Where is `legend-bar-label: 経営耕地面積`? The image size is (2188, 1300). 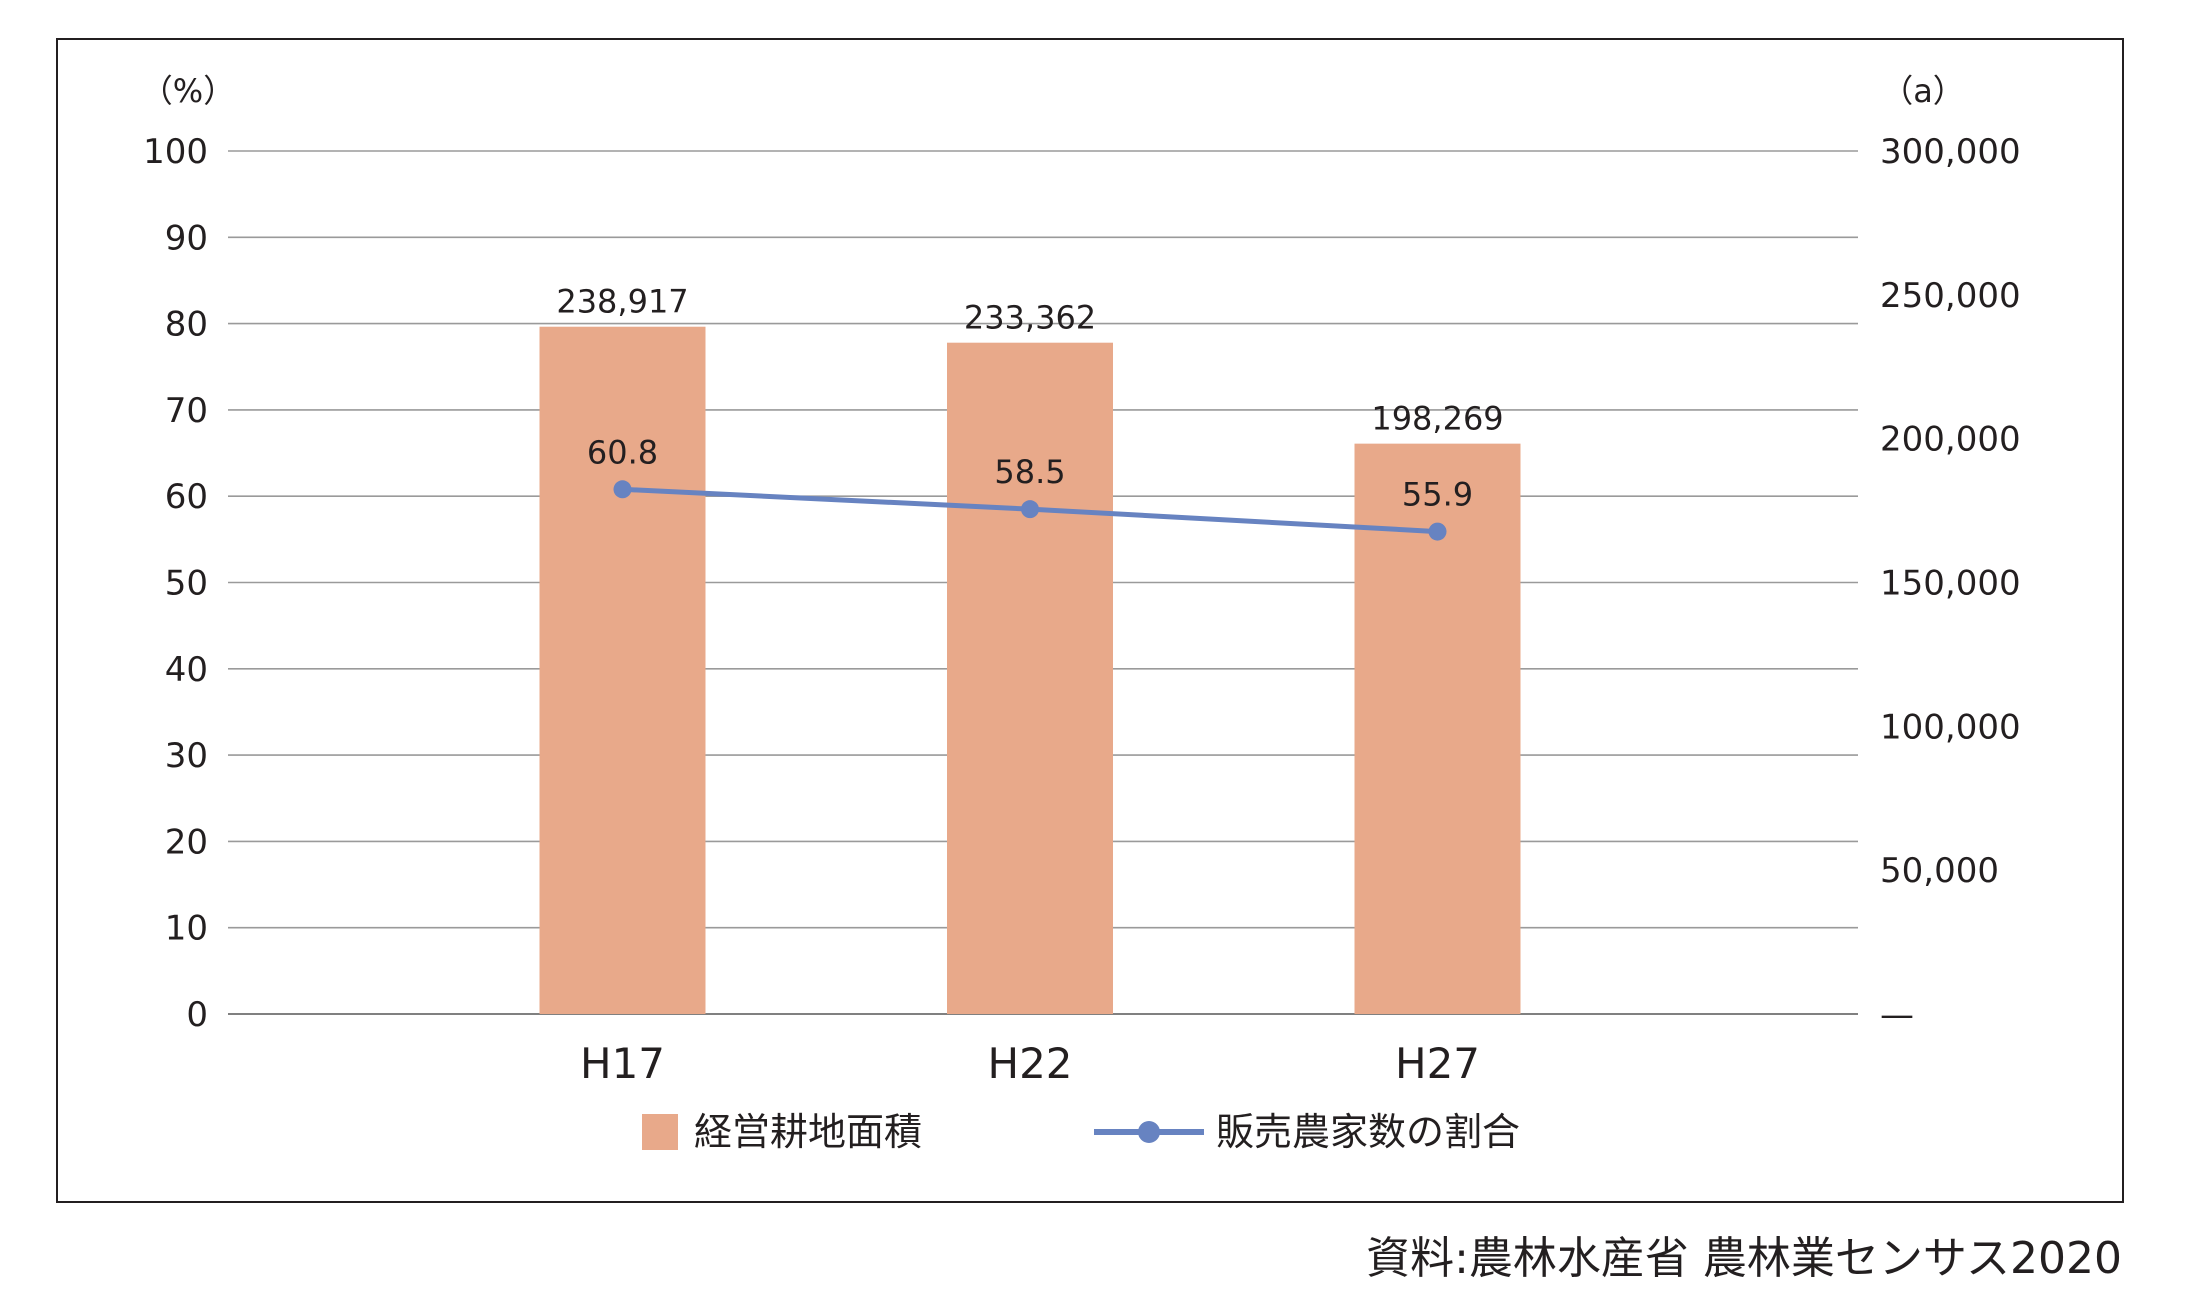
legend-bar-label: 経営耕地面積 is located at coordinates (808, 1132).